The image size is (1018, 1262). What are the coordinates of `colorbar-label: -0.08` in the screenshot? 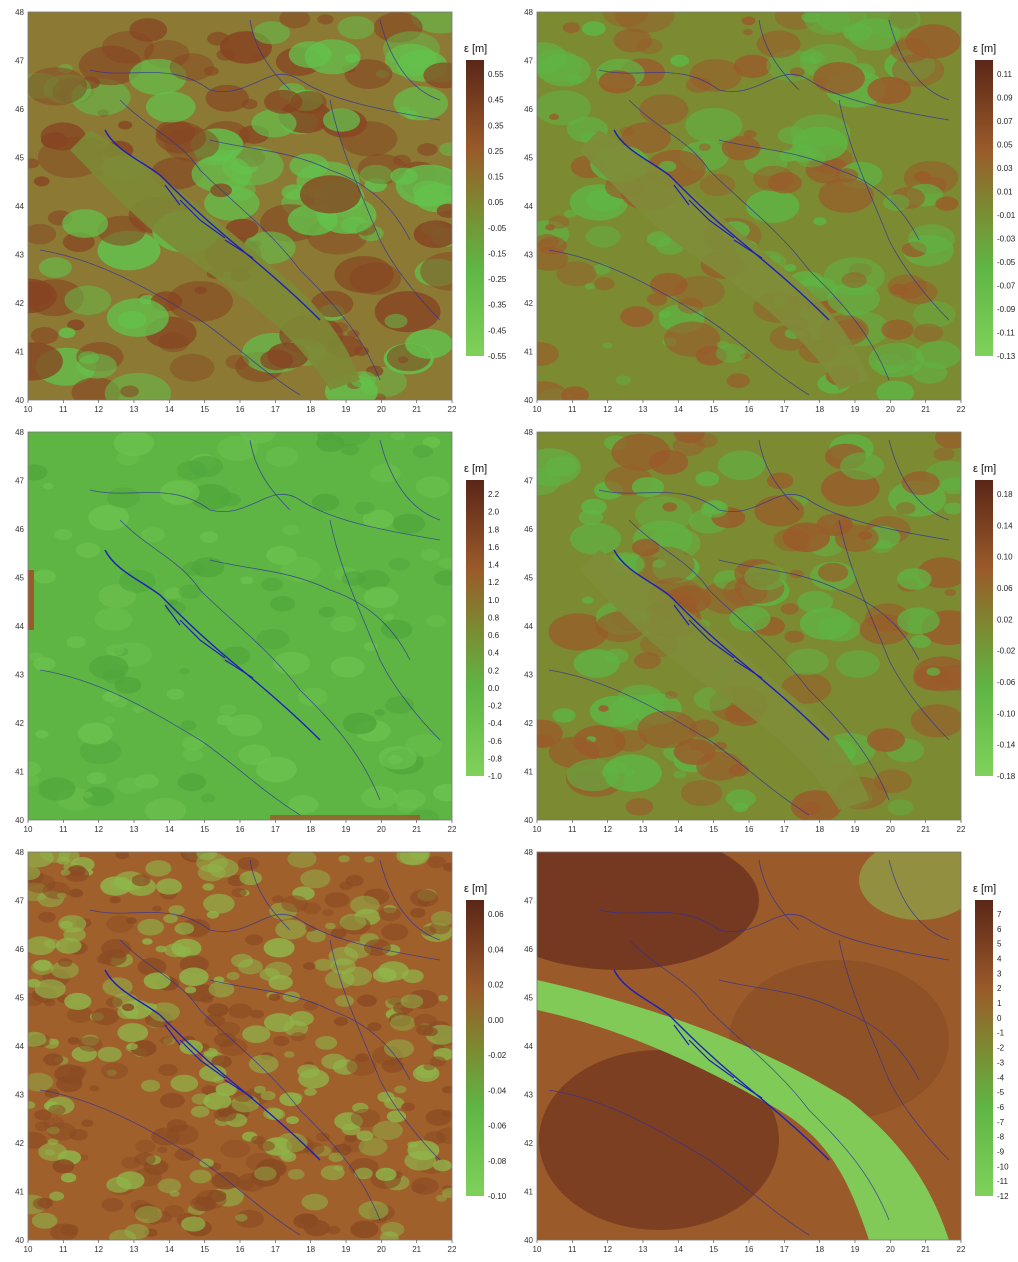 It's located at (497, 1161).